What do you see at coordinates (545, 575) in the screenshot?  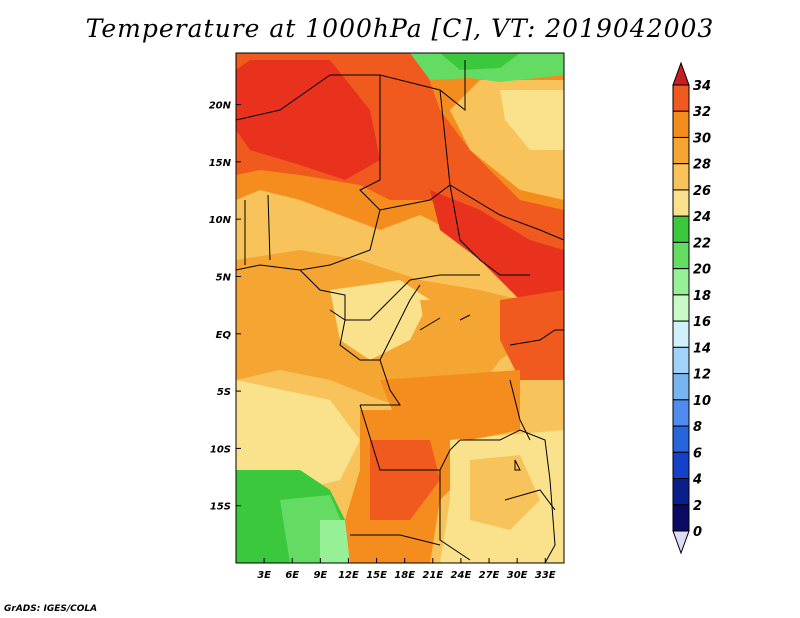 I see `lon-tick-label: 33E` at bounding box center [545, 575].